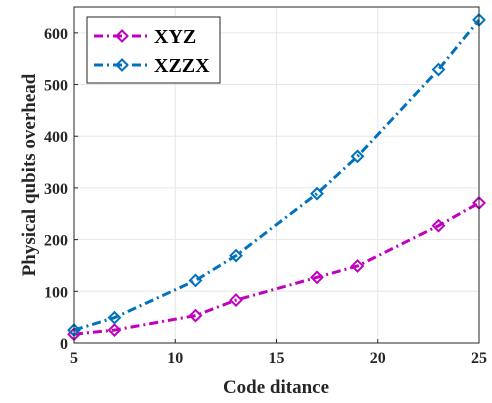  What do you see at coordinates (74, 358) in the screenshot?
I see `x-tick-label: 5` at bounding box center [74, 358].